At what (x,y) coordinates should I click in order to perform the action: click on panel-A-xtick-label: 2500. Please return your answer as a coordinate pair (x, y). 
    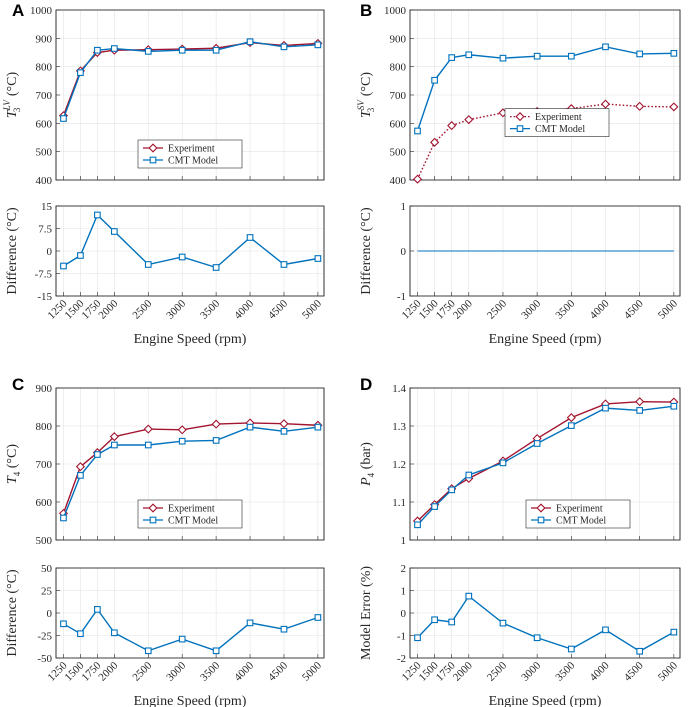
    Looking at the image, I should click on (142, 309).